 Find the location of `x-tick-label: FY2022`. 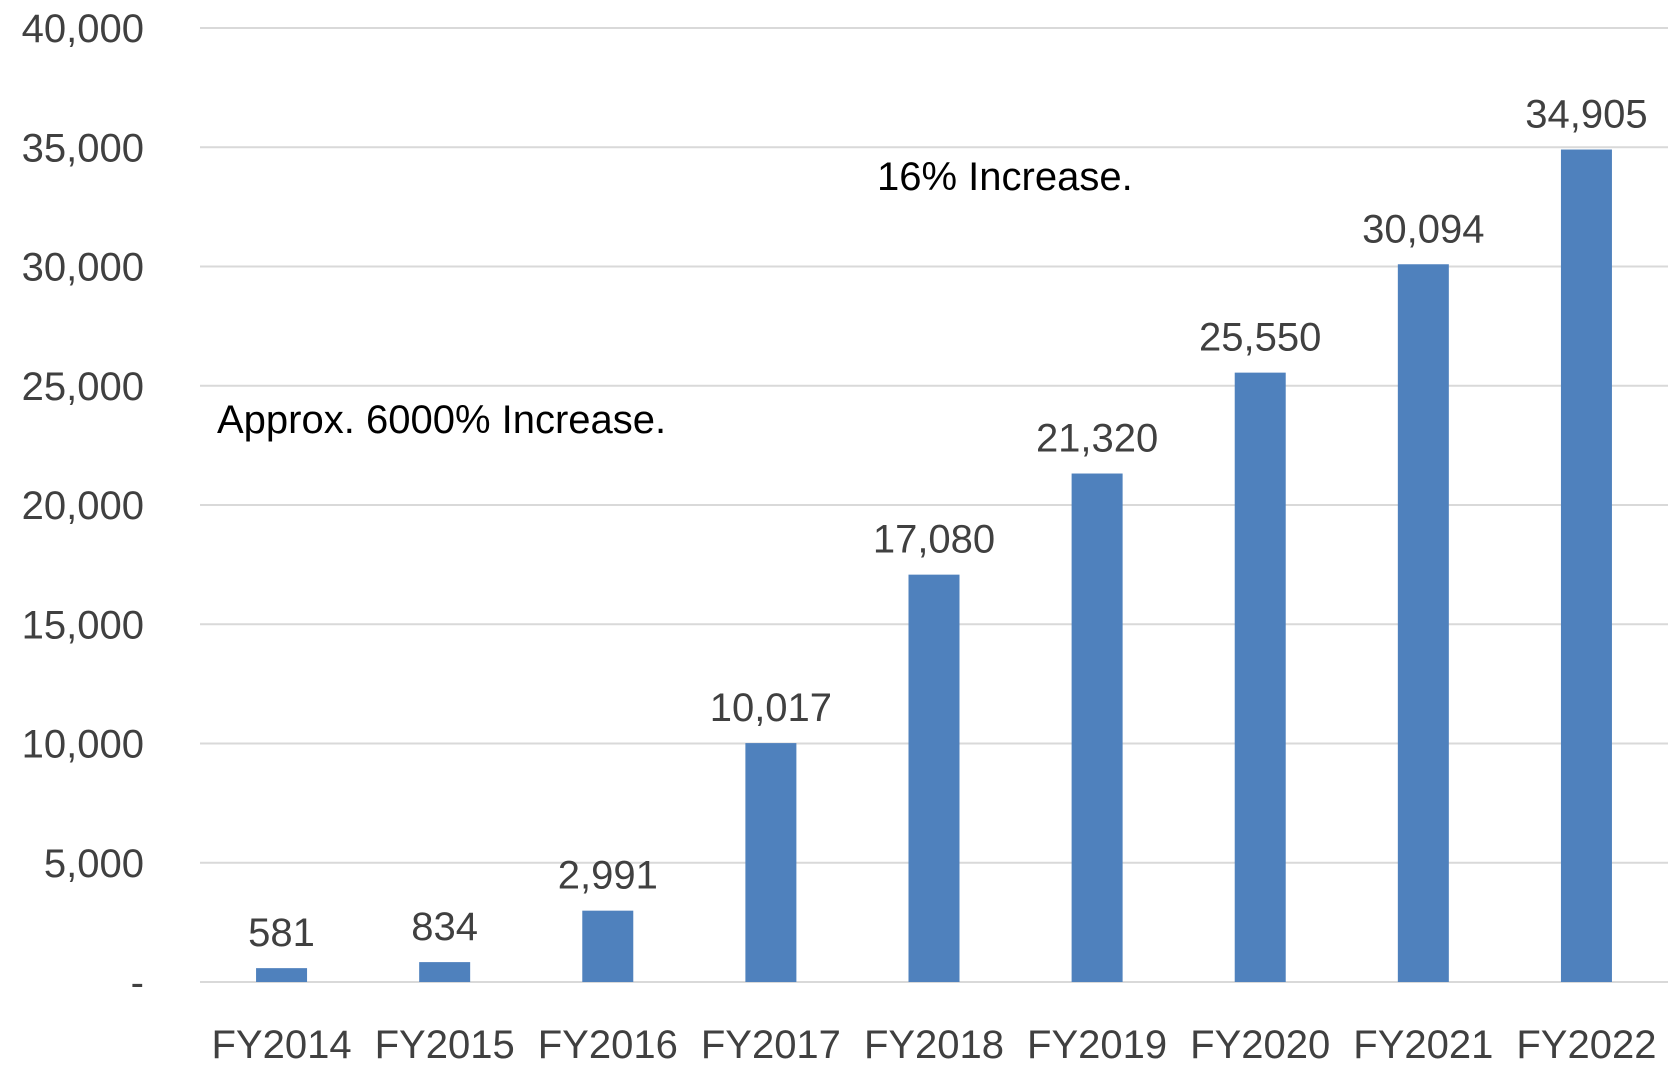

x-tick-label: FY2022 is located at coordinates (1586, 1043).